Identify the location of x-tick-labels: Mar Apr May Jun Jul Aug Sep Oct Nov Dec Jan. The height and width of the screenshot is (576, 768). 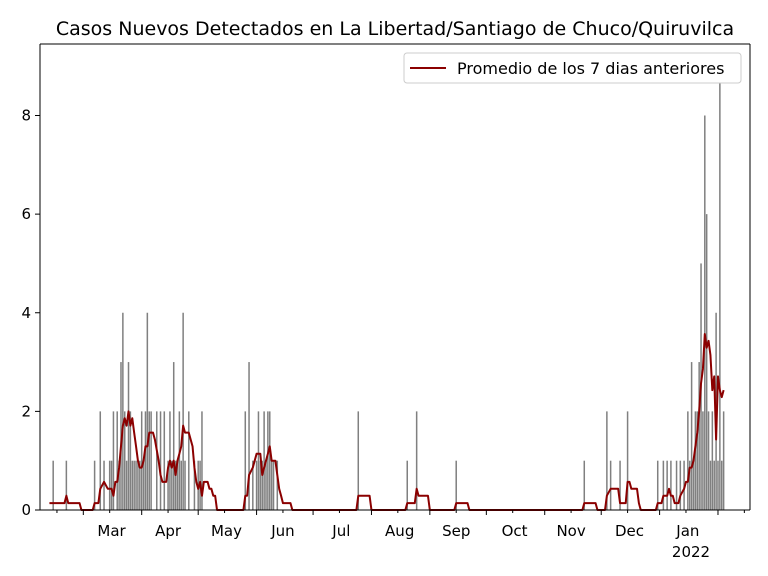
(398, 531).